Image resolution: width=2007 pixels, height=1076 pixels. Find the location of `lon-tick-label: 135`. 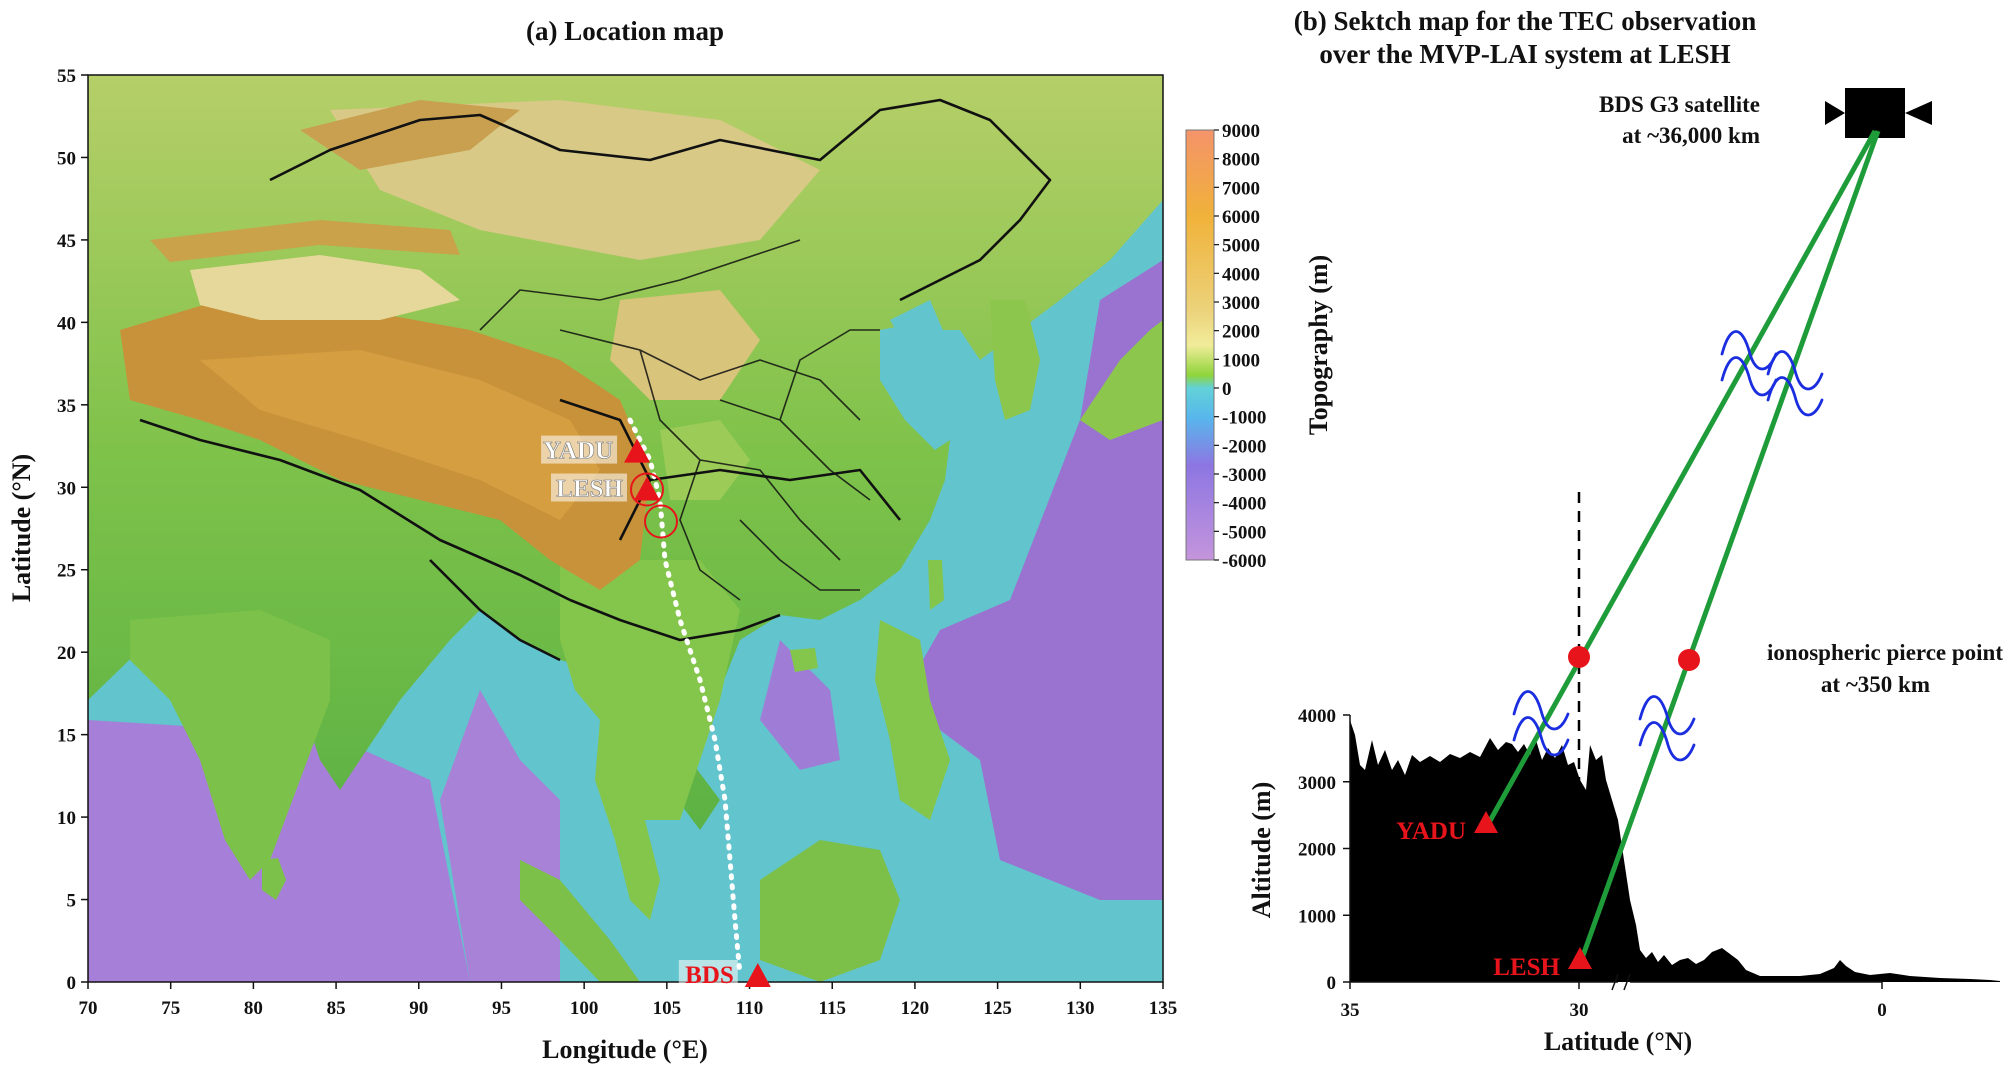

lon-tick-label: 135 is located at coordinates (1163, 1008).